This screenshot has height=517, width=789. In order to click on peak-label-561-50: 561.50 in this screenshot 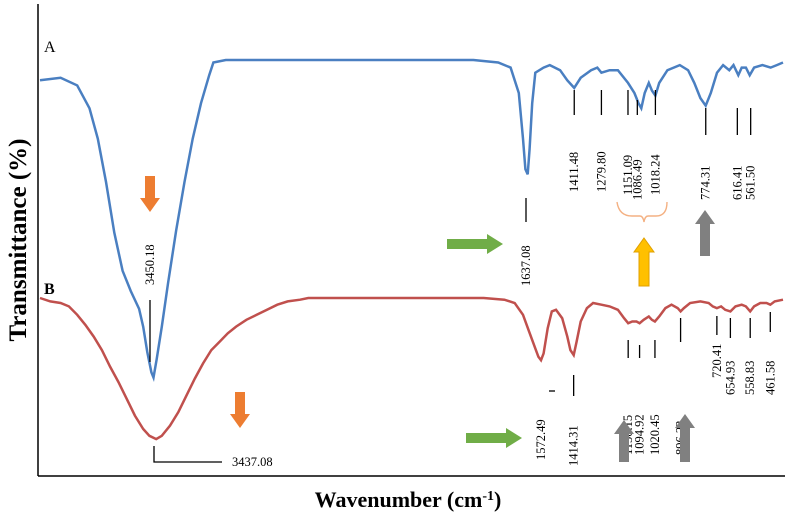, I will do `click(751, 183)`.